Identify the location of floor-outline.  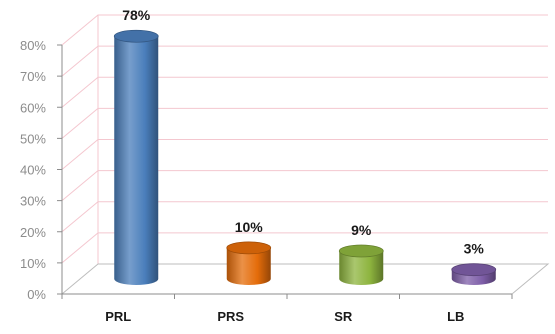
(305, 279).